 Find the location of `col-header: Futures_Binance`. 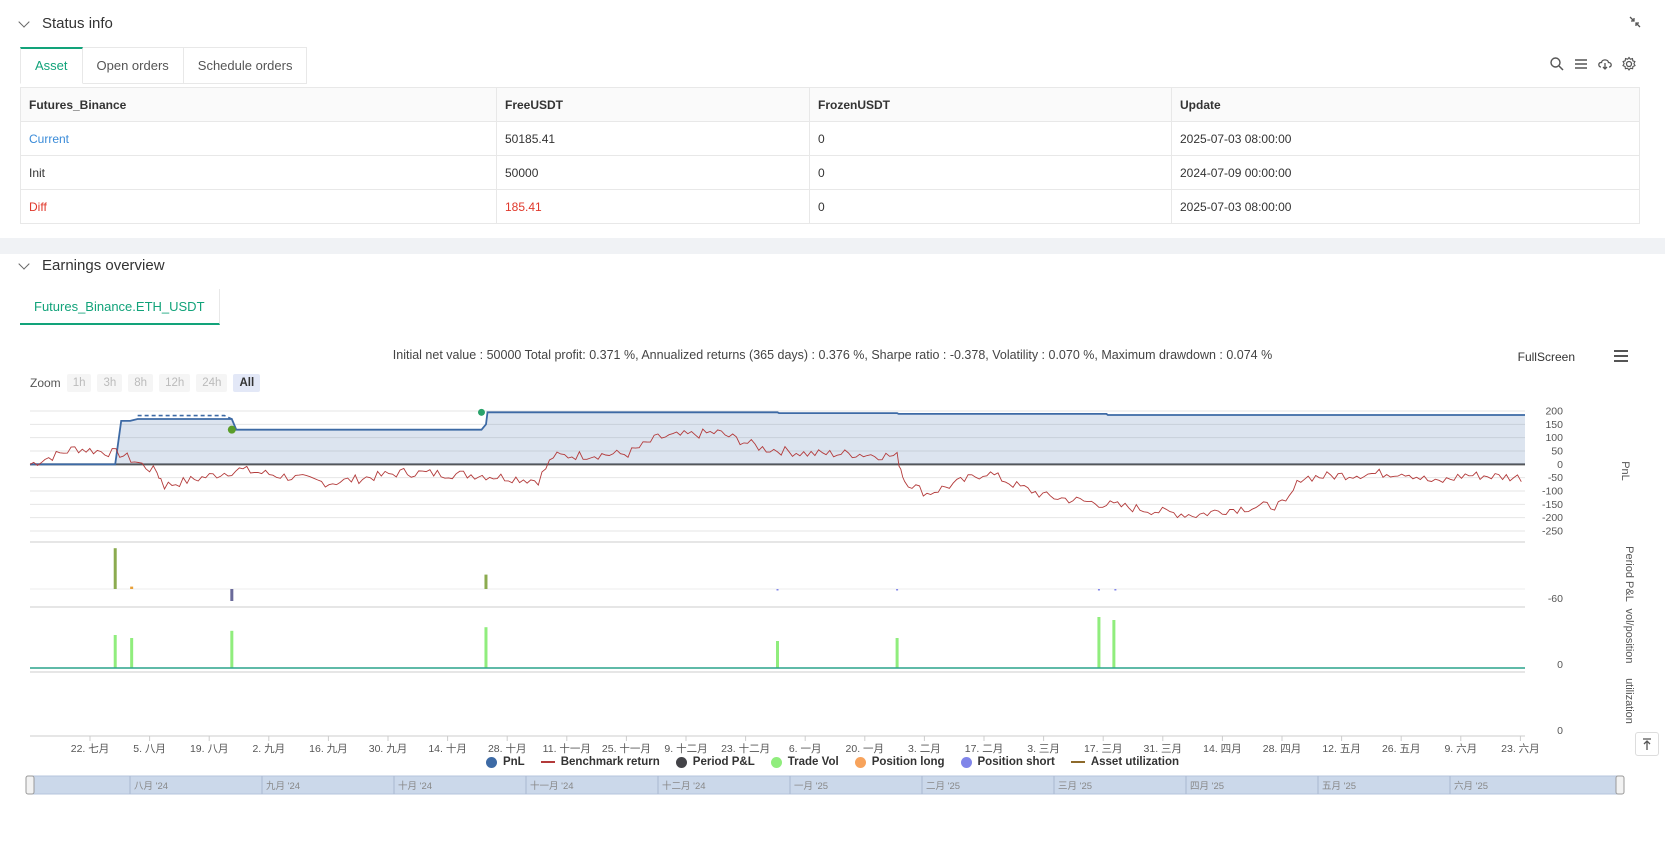

col-header: Futures_Binance is located at coordinates (258, 104).